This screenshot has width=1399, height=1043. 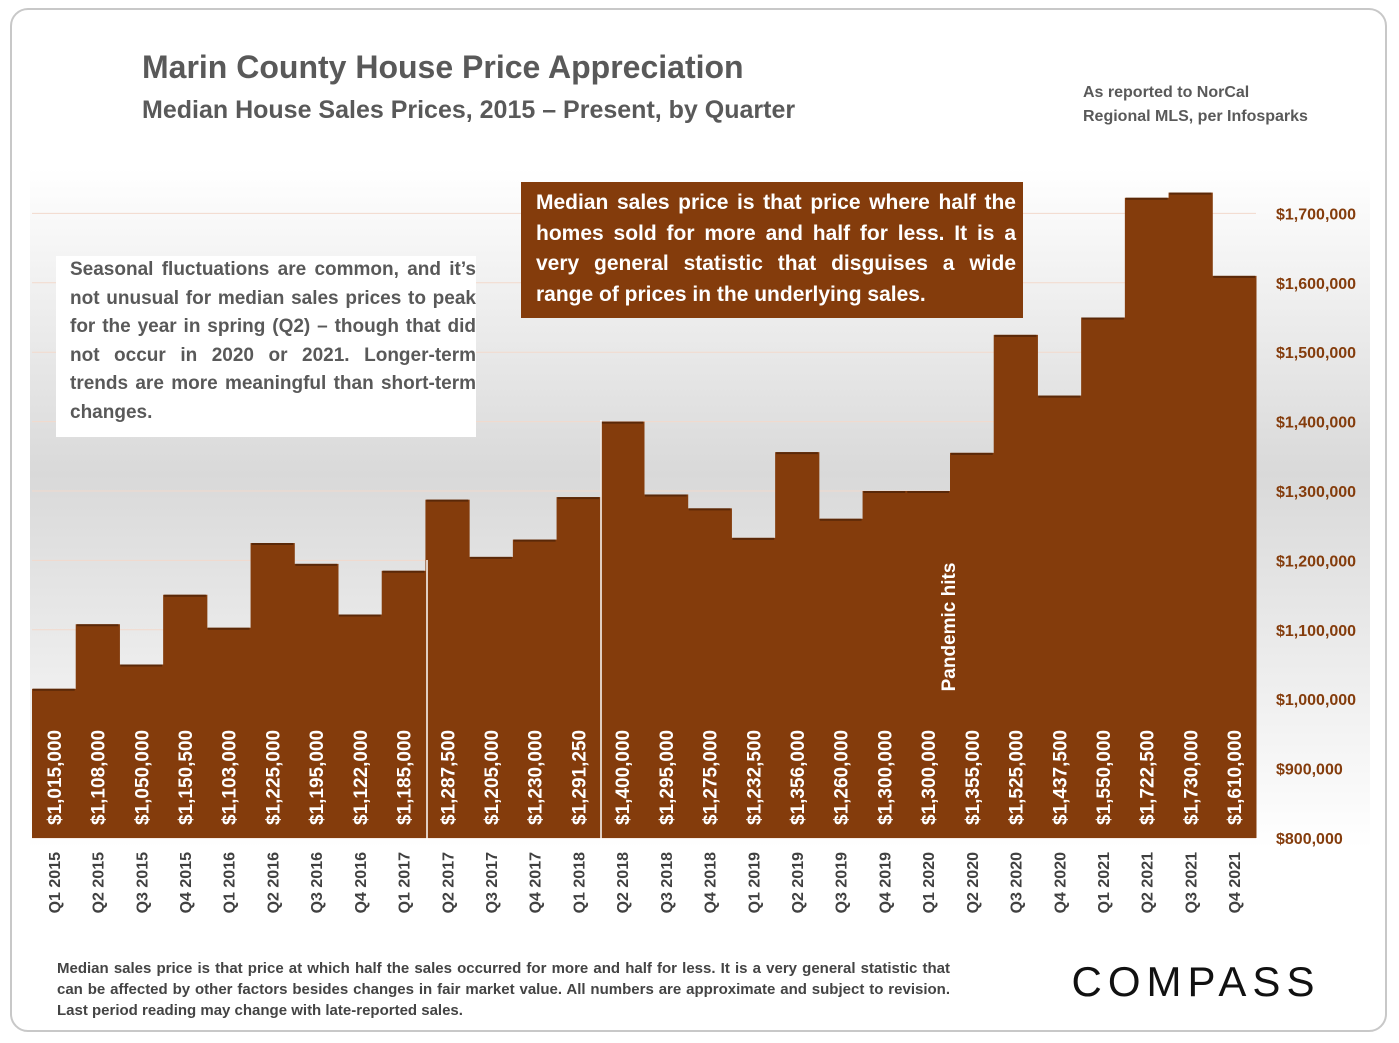 I want to click on value-label: $1,230,000, so click(x=536, y=777).